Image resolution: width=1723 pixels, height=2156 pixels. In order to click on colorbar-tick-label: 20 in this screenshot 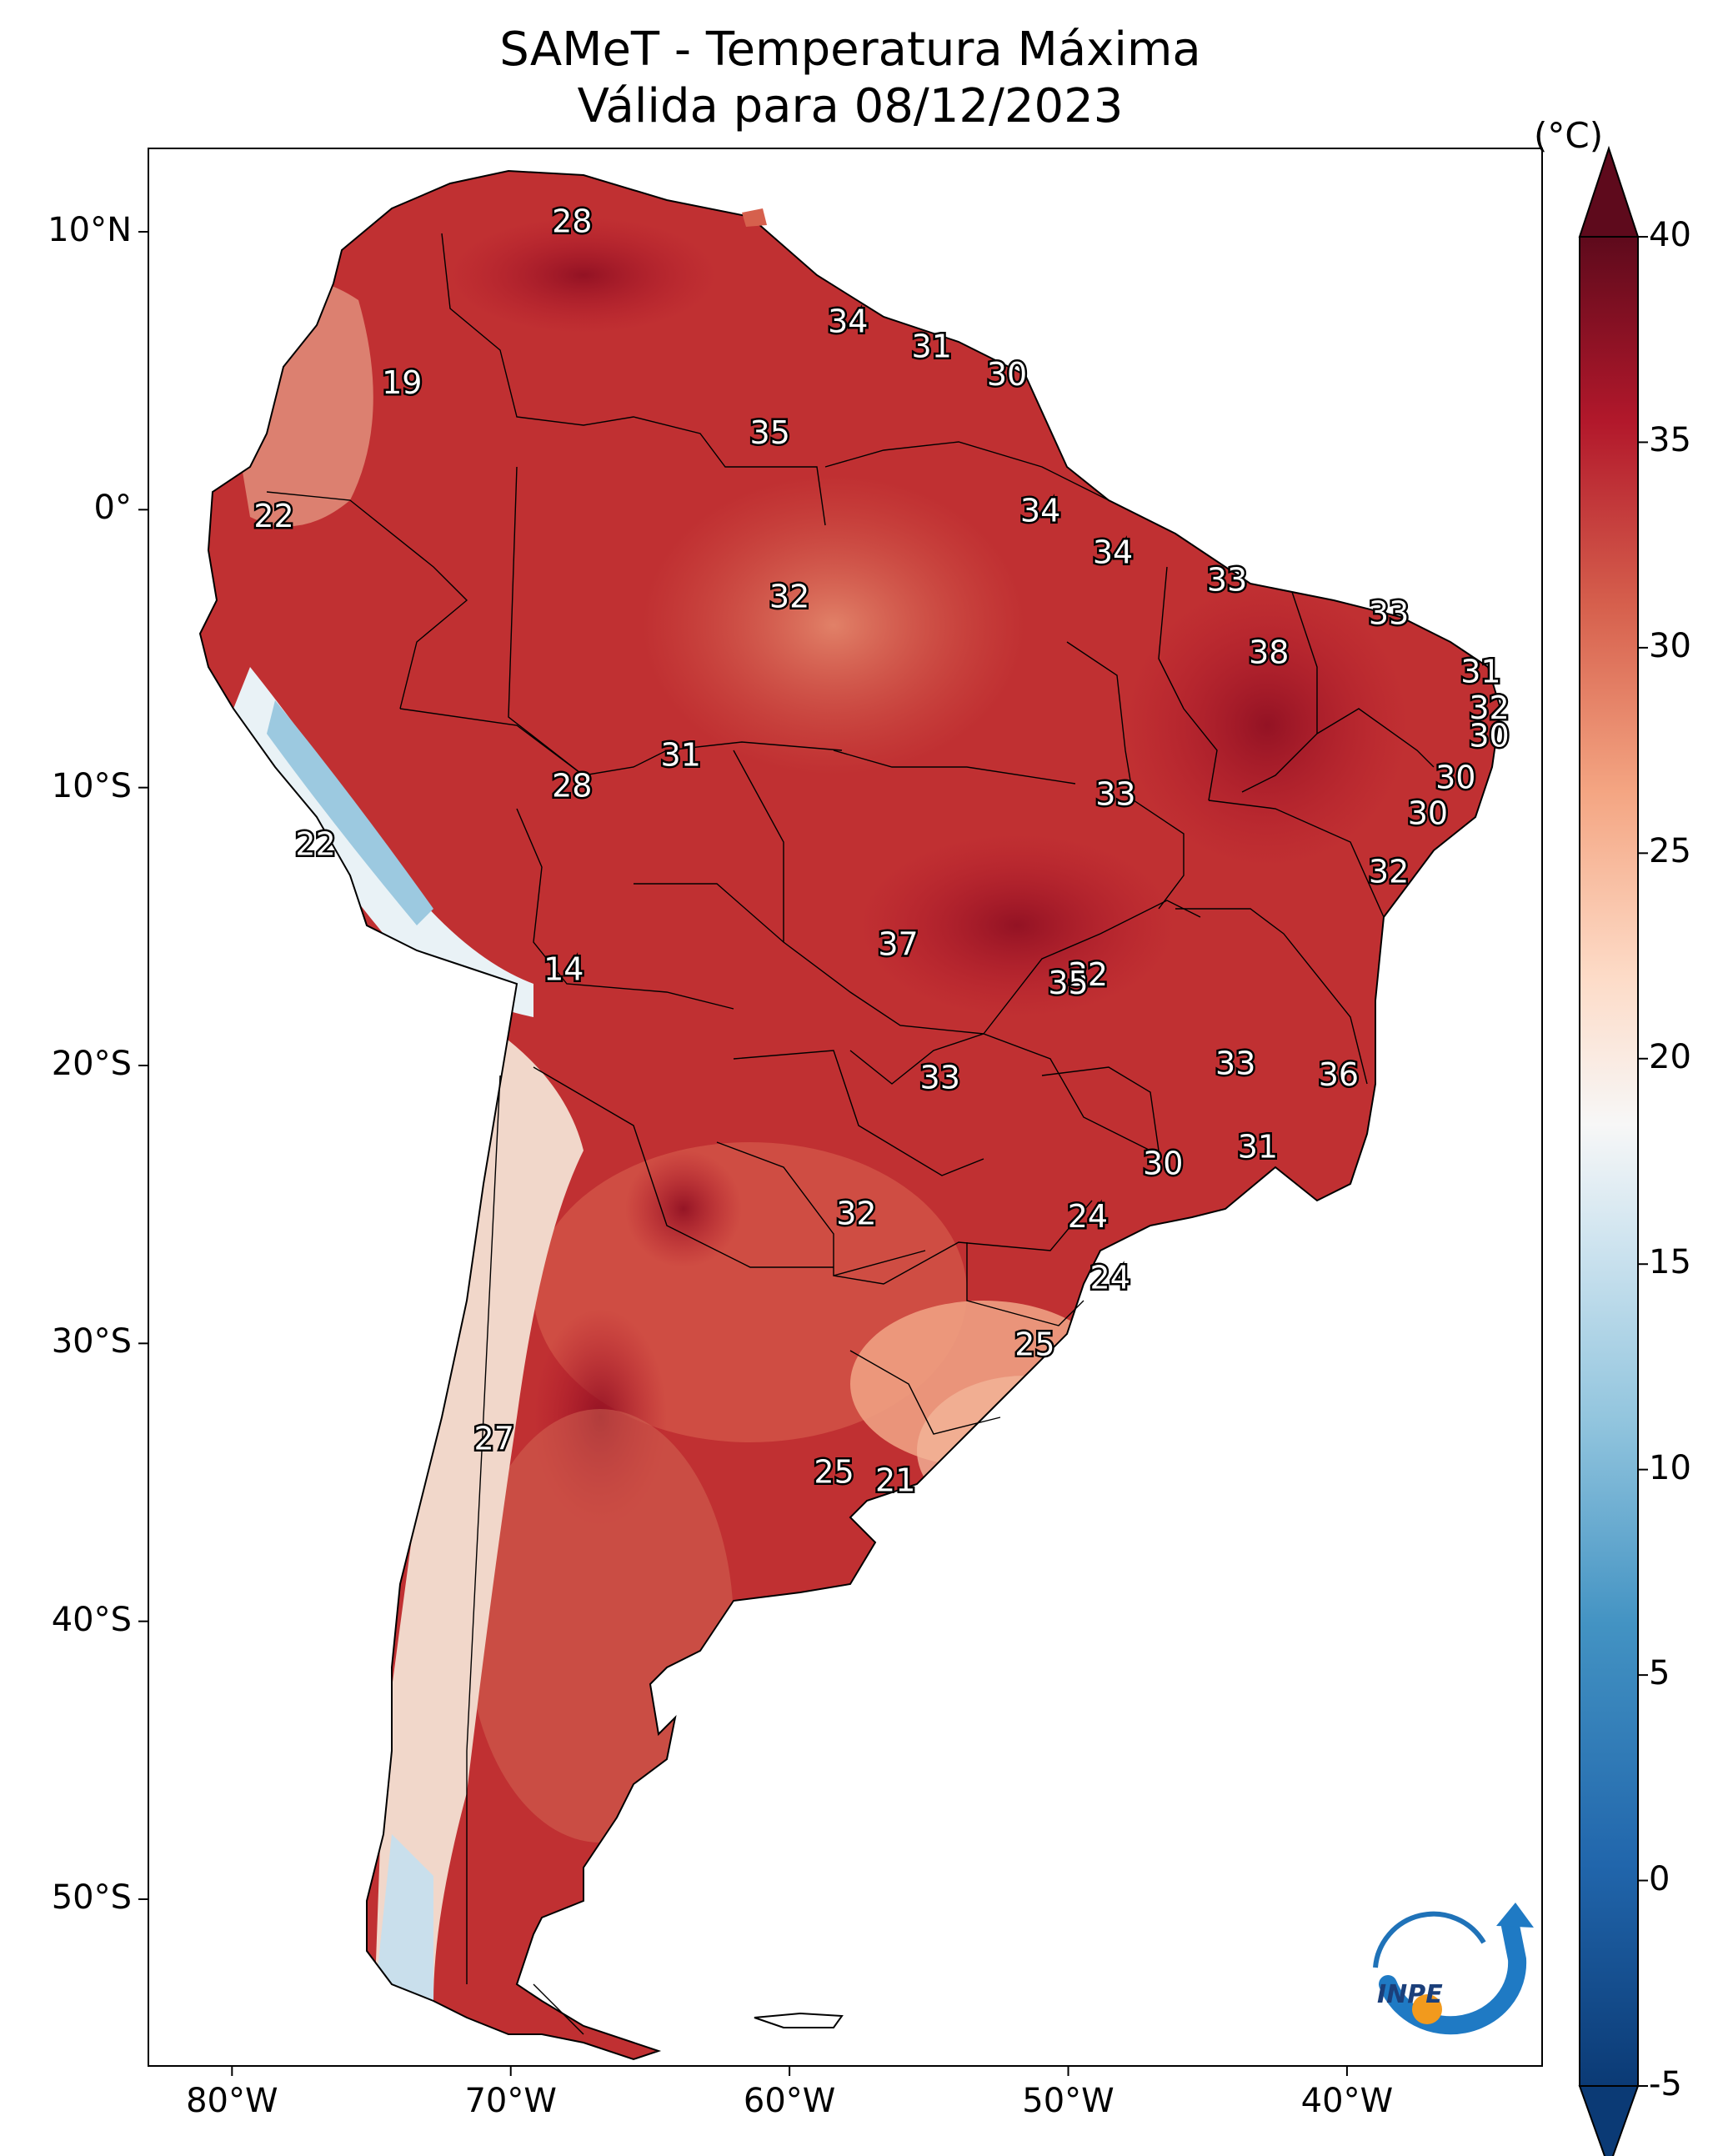, I will do `click(1670, 1056)`.